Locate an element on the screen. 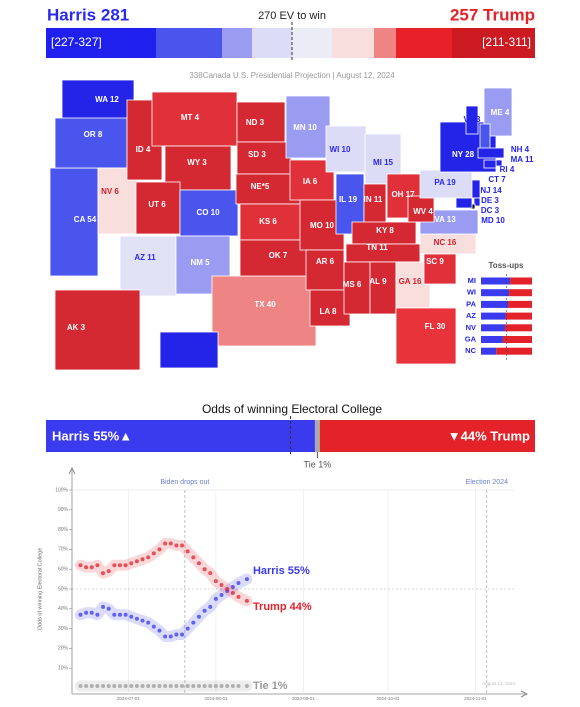 The height and width of the screenshot is (707, 580). harris-total: Harris 281 is located at coordinates (88, 14).